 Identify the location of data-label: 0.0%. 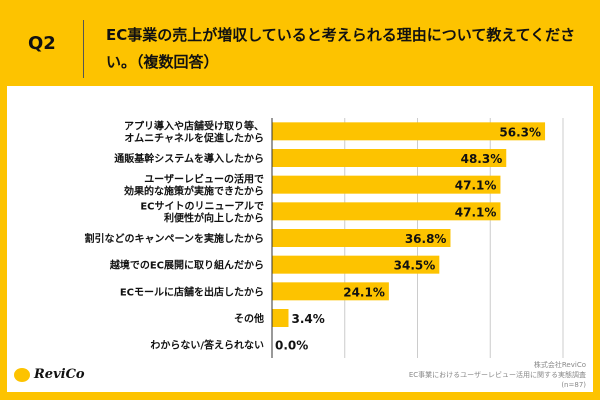
(291, 346).